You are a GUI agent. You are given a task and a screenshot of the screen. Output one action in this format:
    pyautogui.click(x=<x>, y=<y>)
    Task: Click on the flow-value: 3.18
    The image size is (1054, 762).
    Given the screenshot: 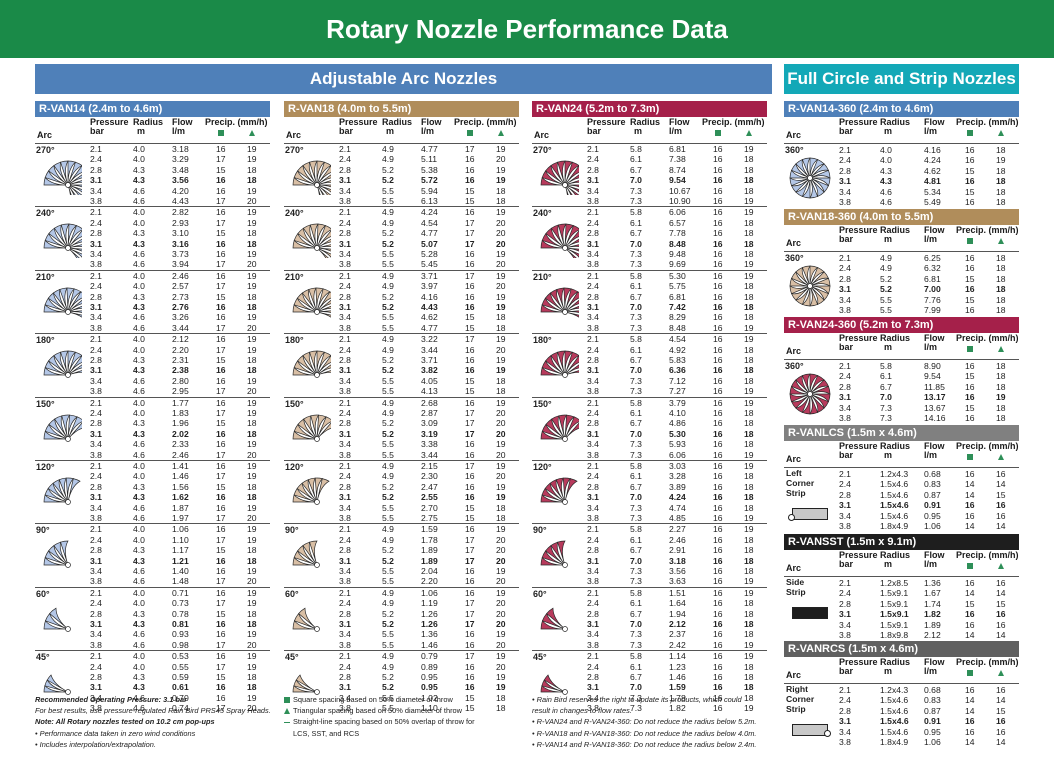 What is the action you would take?
    pyautogui.click(x=180, y=149)
    